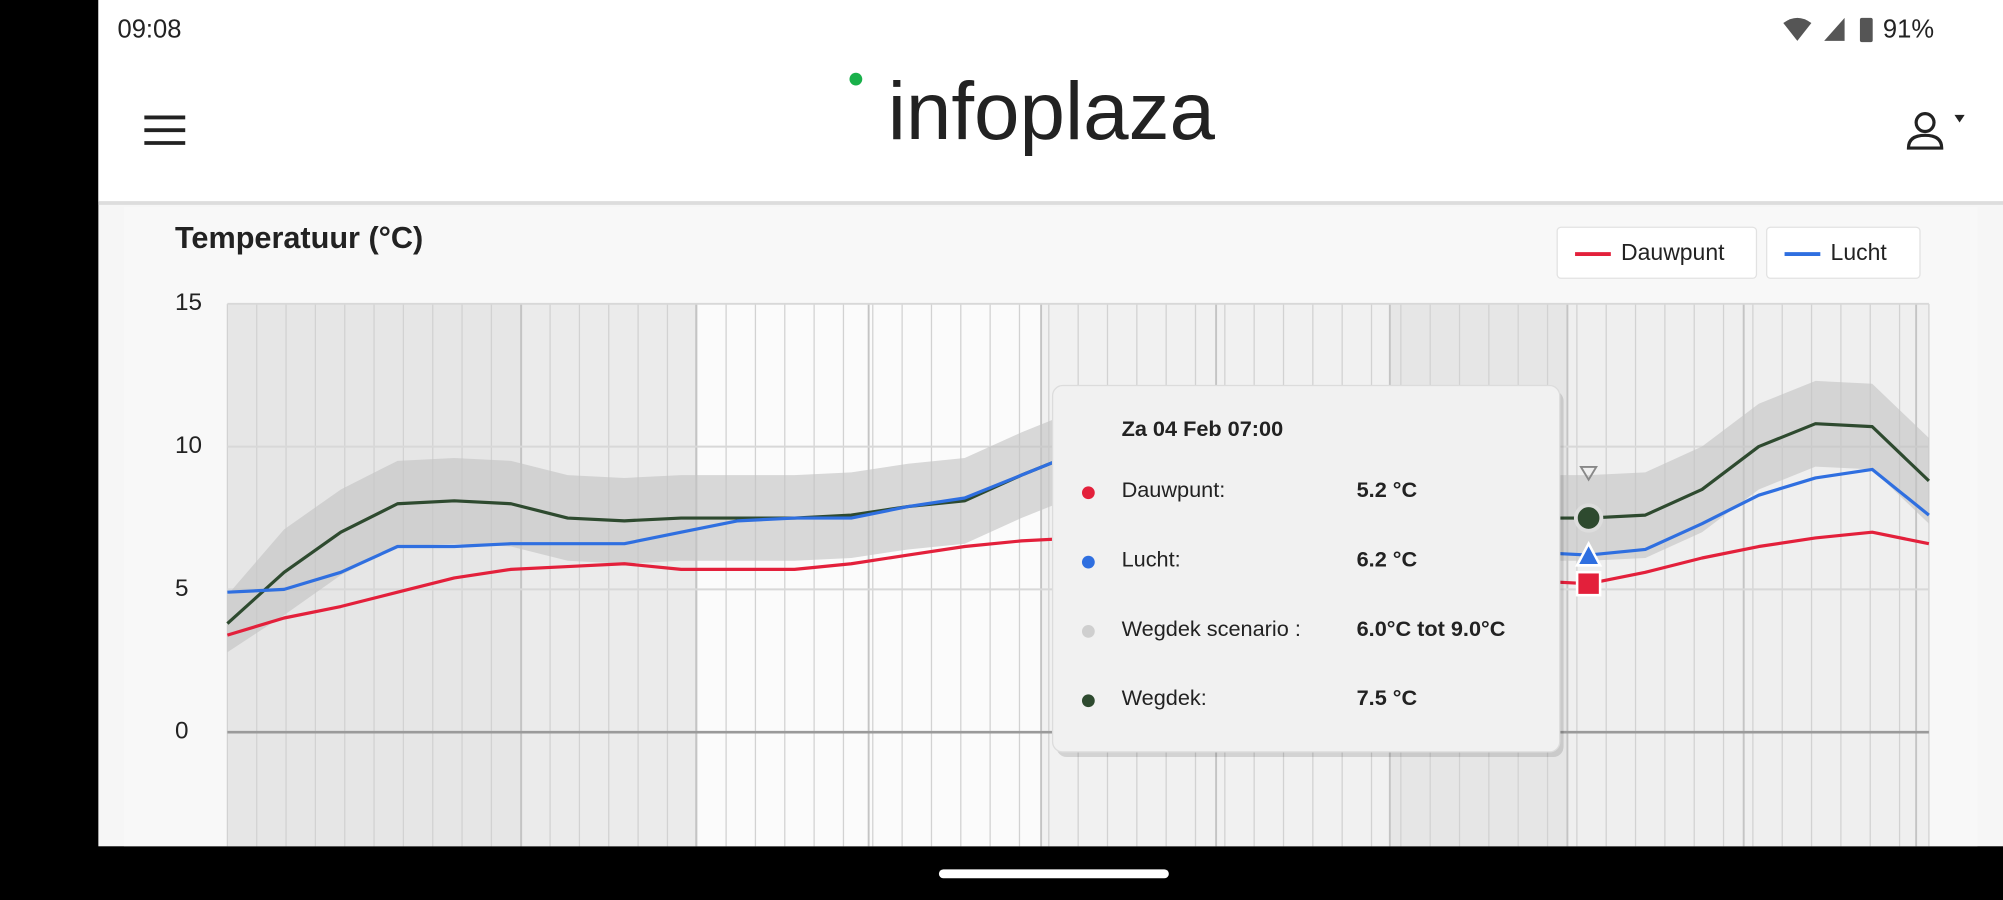  Describe the element at coordinates (1834, 29) in the screenshot. I see `signal-icon` at that location.